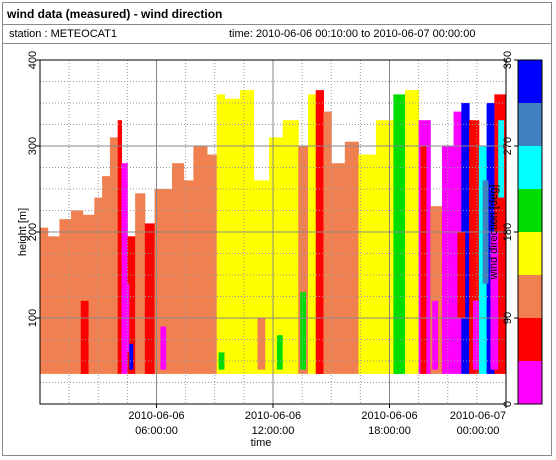 The height and width of the screenshot is (460, 556). I want to click on y-axis-label: height [m], so click(23, 232).